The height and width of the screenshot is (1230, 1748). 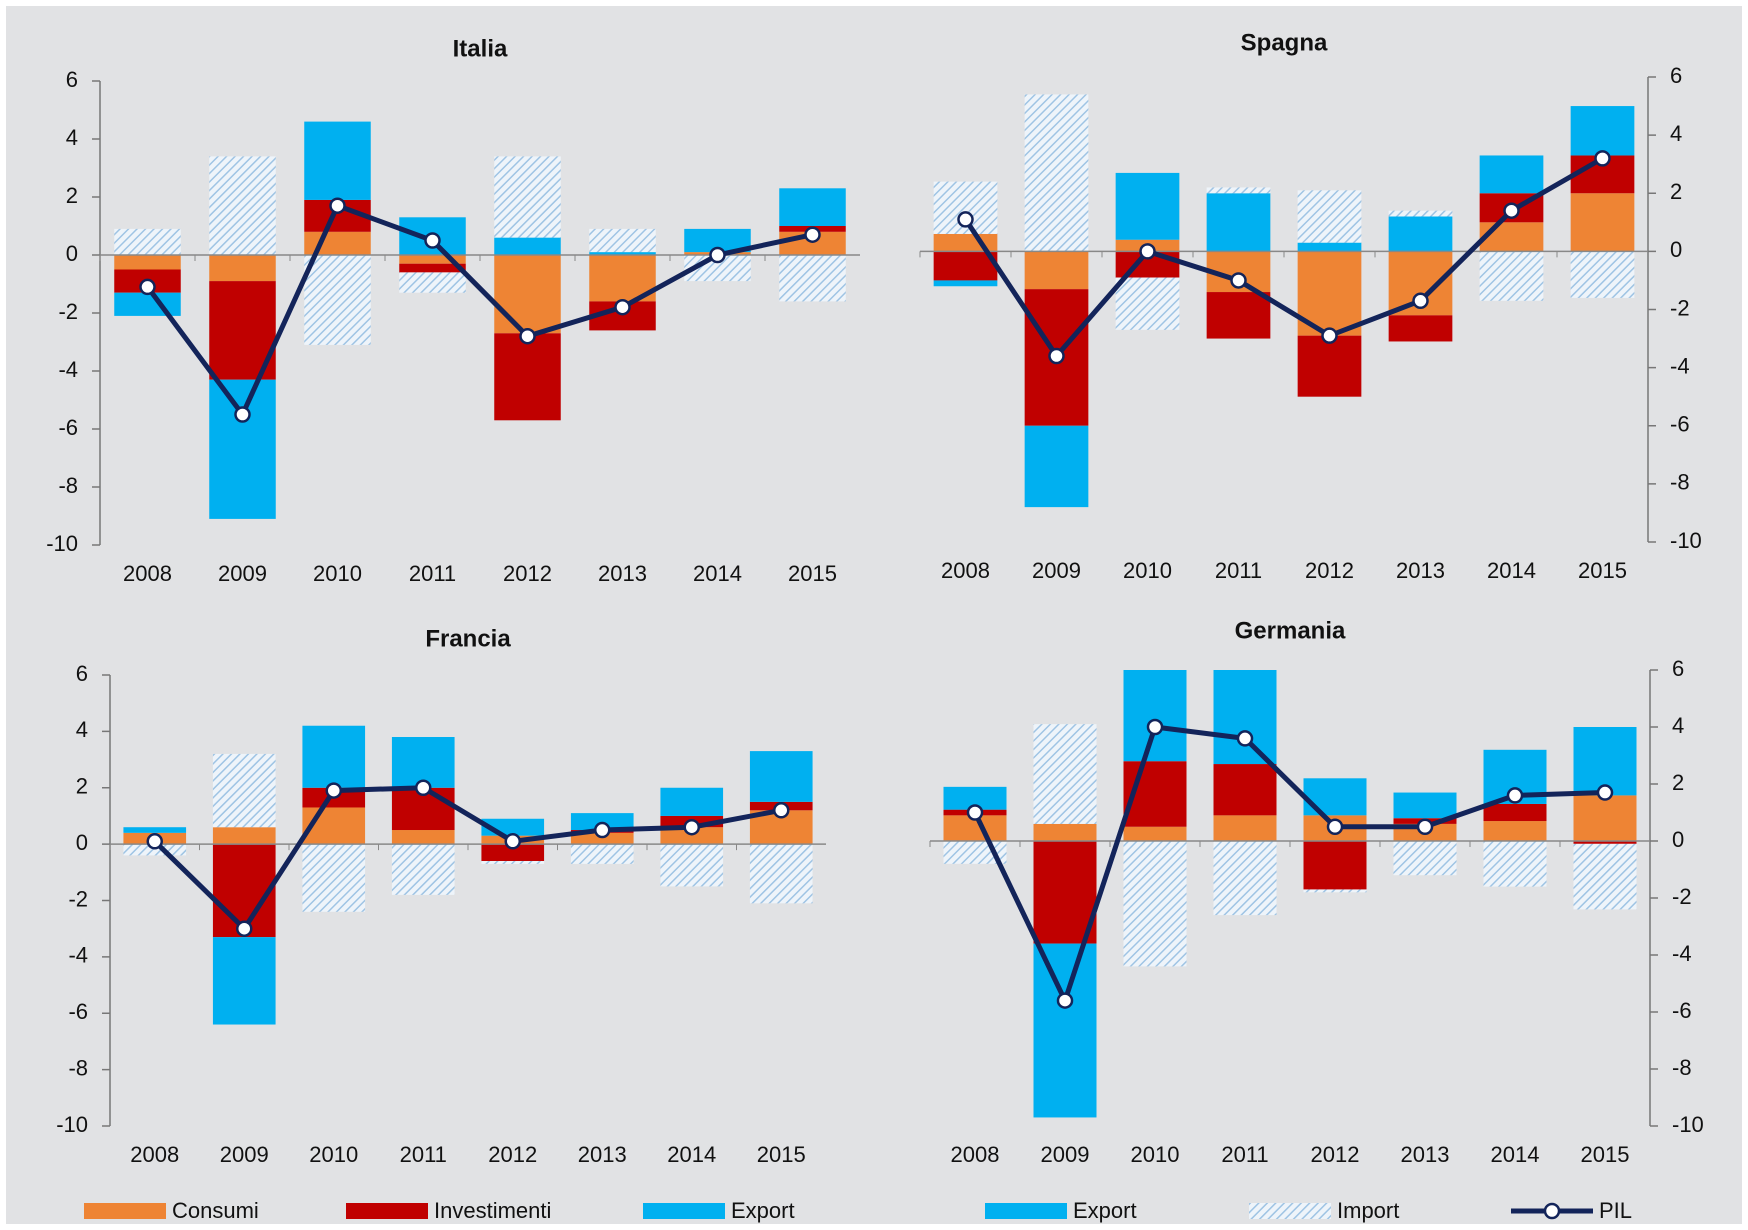 I want to click on legend-label: Import, so click(x=1368, y=1210).